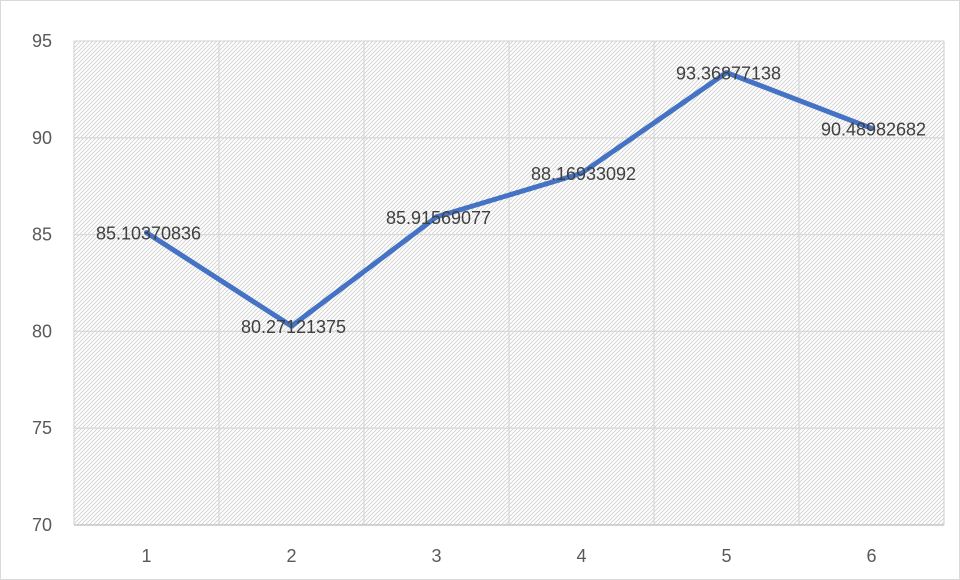 The height and width of the screenshot is (580, 960). What do you see at coordinates (42, 235) in the screenshot?
I see `y-tick-label: 85` at bounding box center [42, 235].